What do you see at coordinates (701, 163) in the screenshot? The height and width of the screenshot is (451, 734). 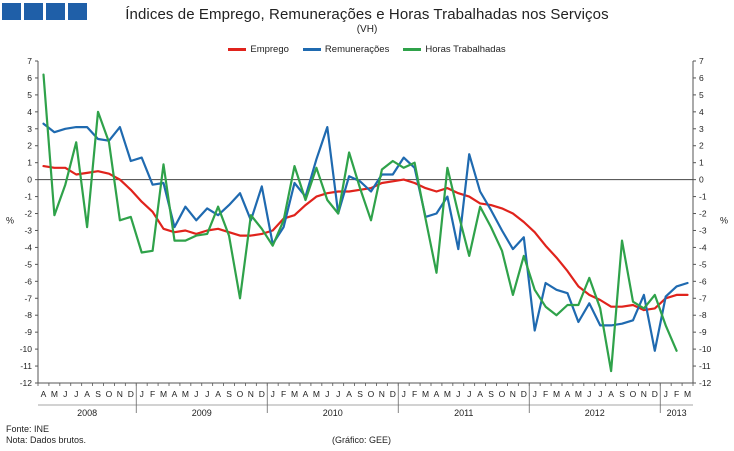 I see `y-tick-label-right: 1` at bounding box center [701, 163].